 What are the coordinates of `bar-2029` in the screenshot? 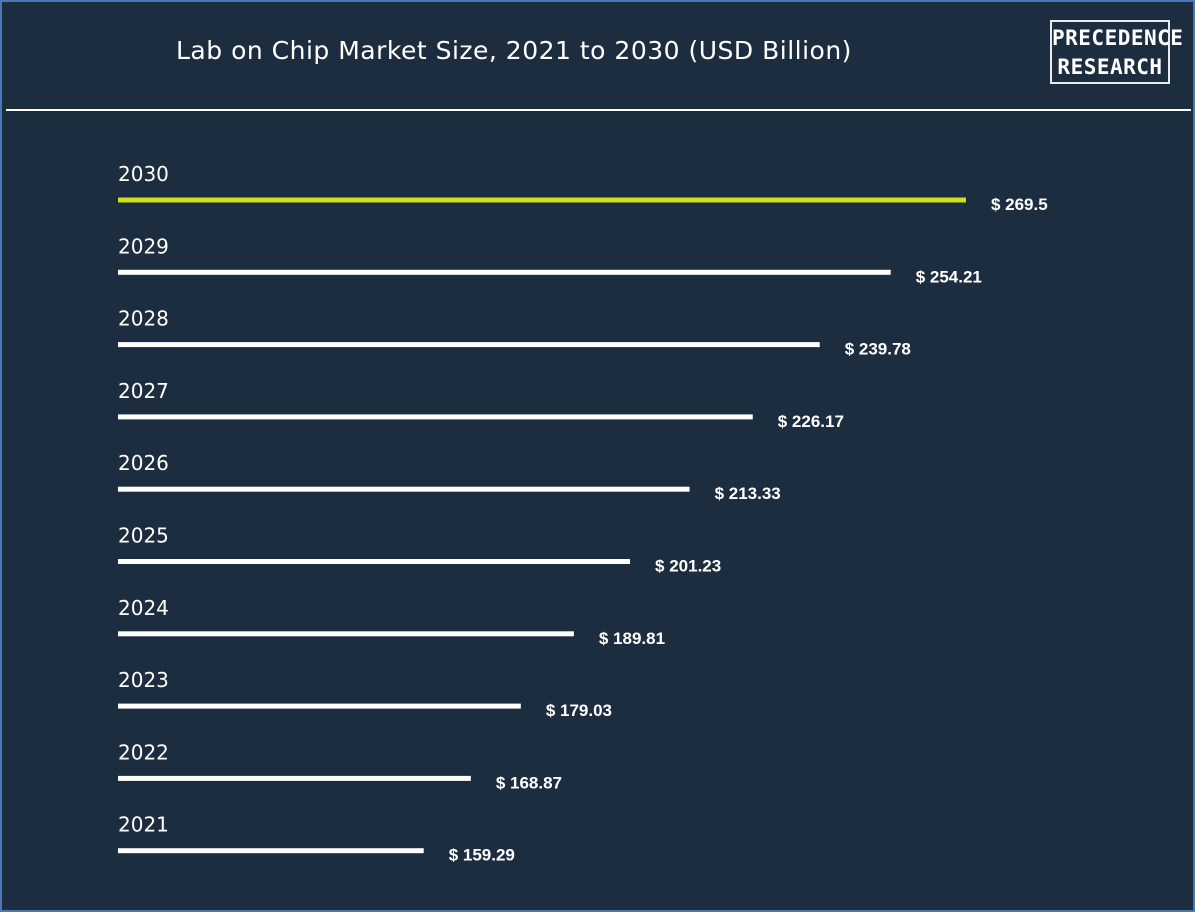 It's located at (504, 272).